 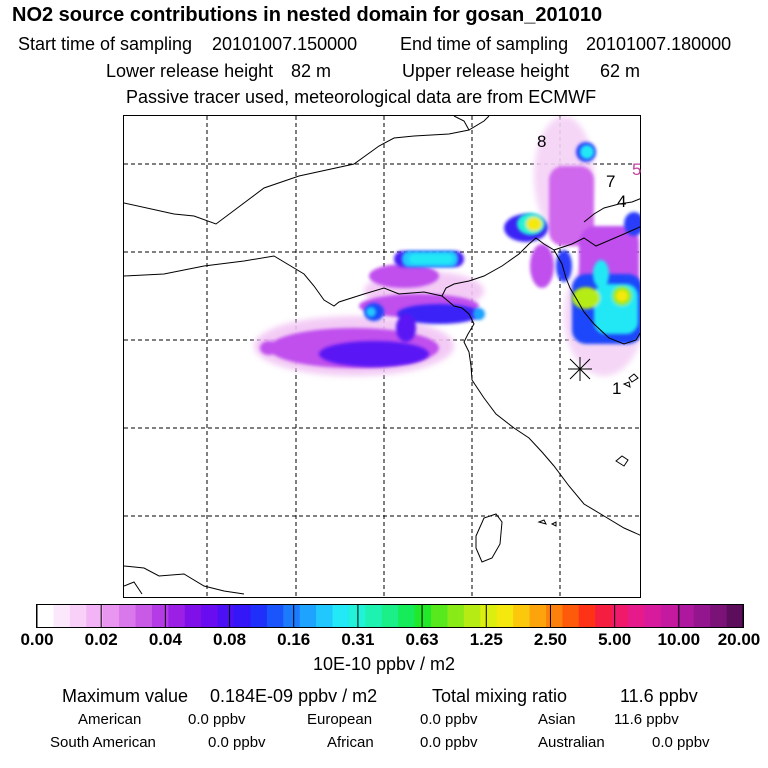 What do you see at coordinates (340, 719) in the screenshot?
I see `european-label: European` at bounding box center [340, 719].